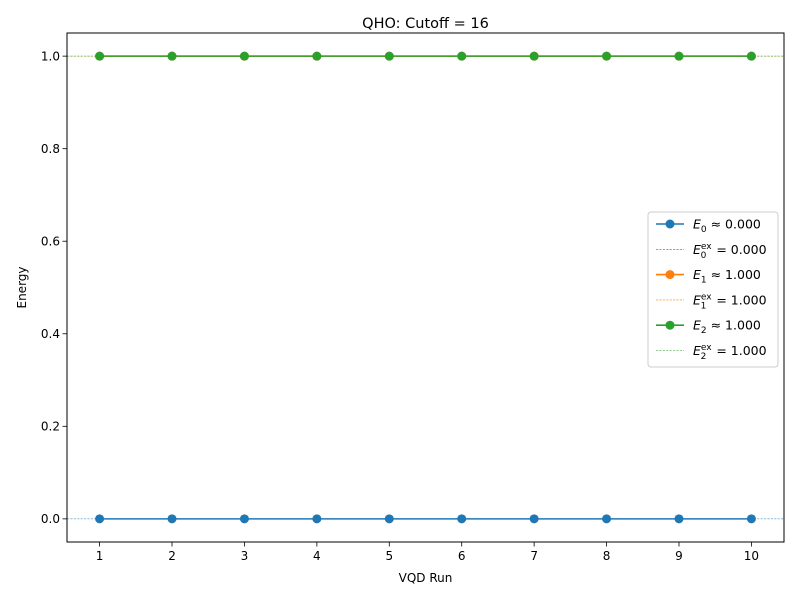 The height and width of the screenshot is (600, 800). I want to click on y-tick-label: 0.6, so click(50, 242).